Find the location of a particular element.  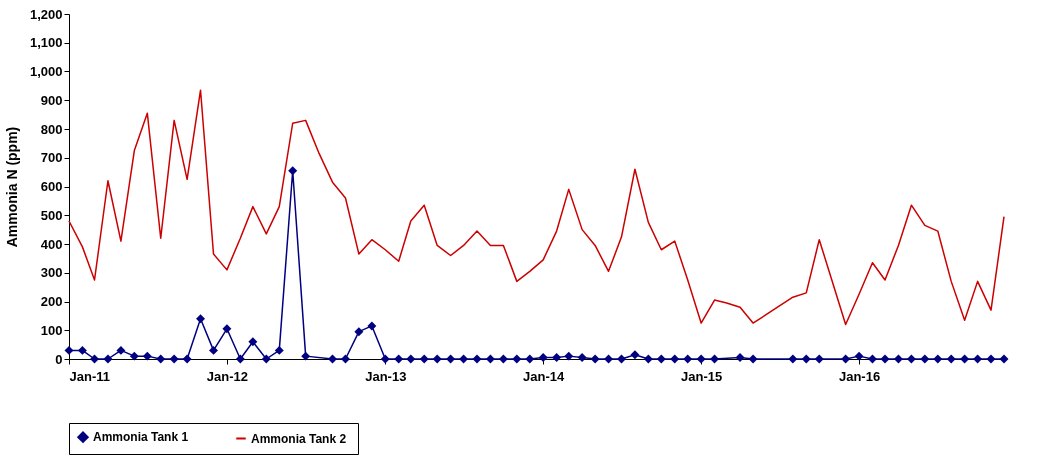

x-tick-label: Jan-12 is located at coordinates (227, 376).